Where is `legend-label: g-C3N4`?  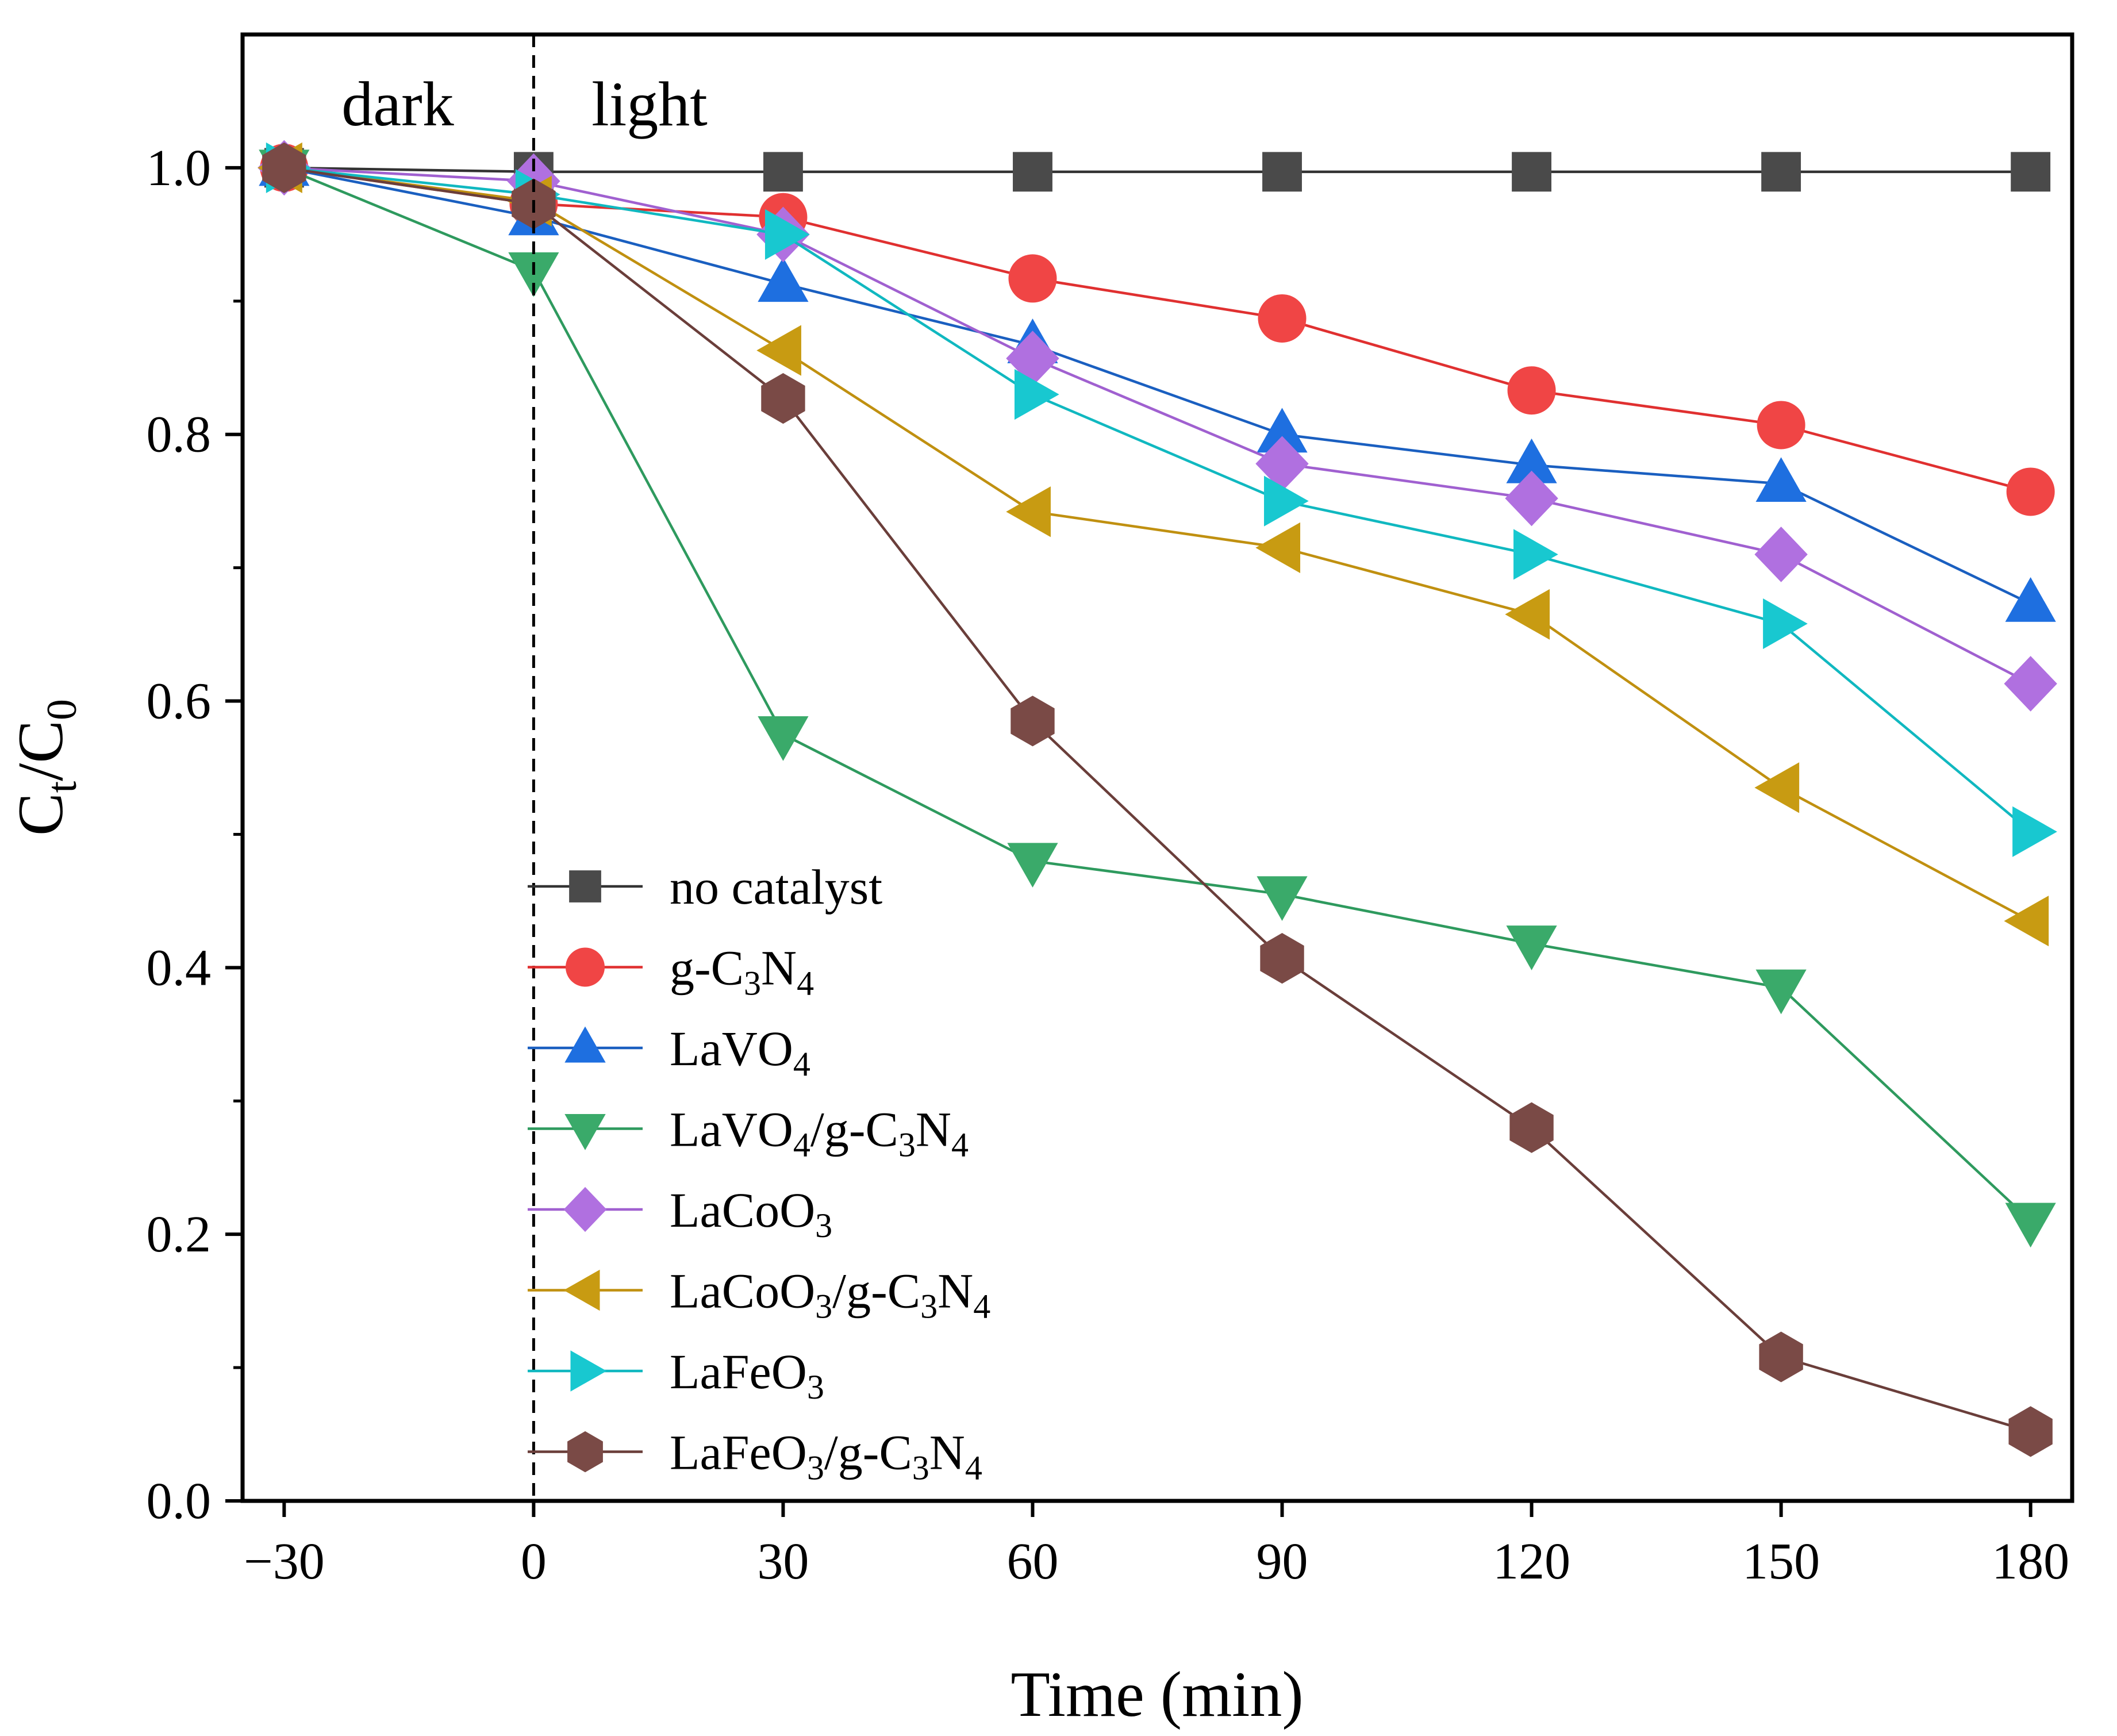 legend-label: g-C3N4 is located at coordinates (742, 972).